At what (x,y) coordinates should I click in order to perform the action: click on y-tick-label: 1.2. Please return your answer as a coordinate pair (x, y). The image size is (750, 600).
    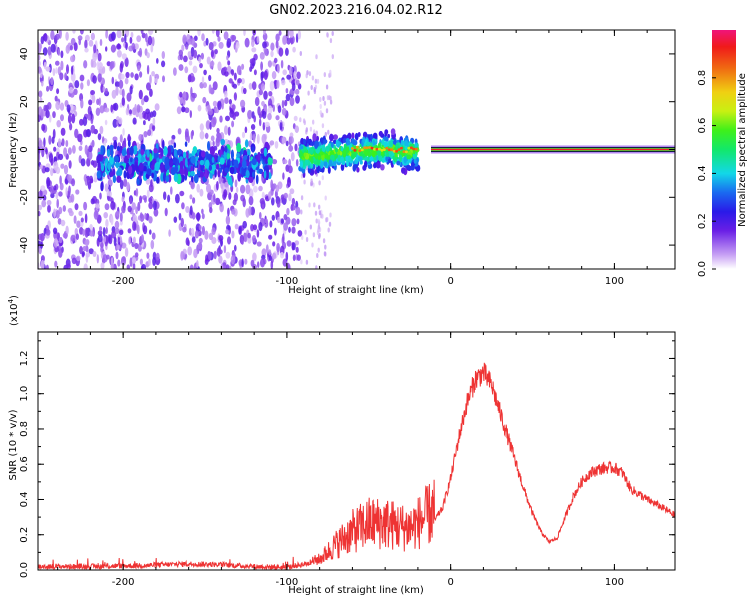
    Looking at the image, I should click on (24, 358).